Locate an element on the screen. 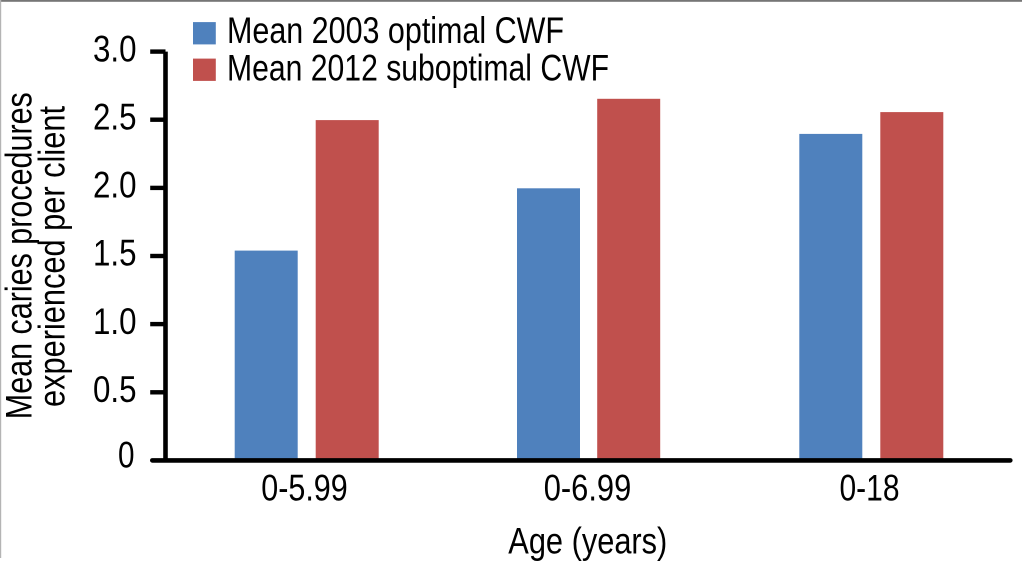 Image resolution: width=1022 pixels, height=569 pixels. svg-text: 0-5.99 is located at coordinates (304, 488).